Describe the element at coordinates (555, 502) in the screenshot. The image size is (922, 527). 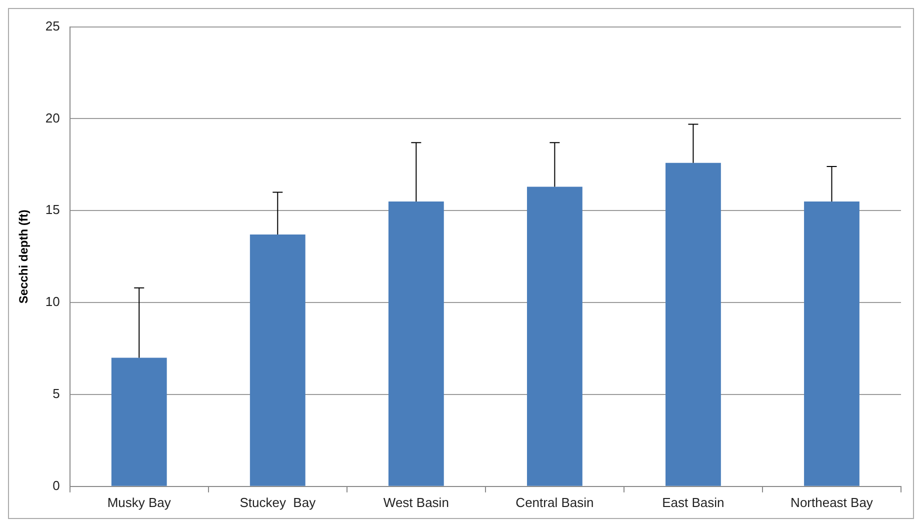
I see `x-tick-label: Central Basin` at that location.